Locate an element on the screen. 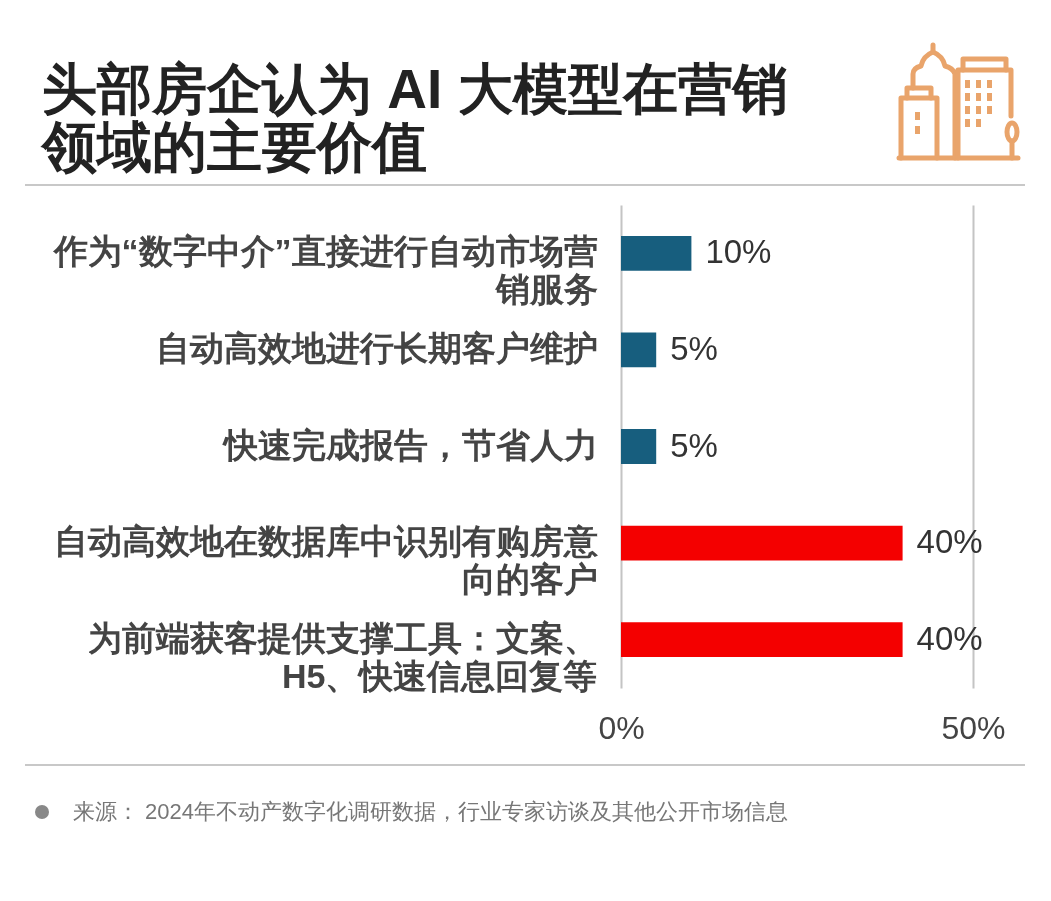  y-tick-label: 自动高效地进行长期客户维护 is located at coordinates (376, 347).